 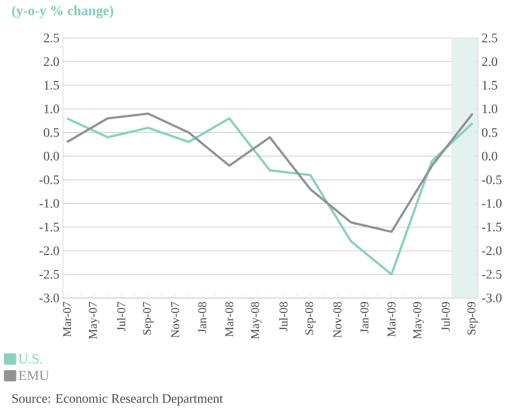 What do you see at coordinates (229, 319) in the screenshot?
I see `x-tick-label: Mar-08` at bounding box center [229, 319].